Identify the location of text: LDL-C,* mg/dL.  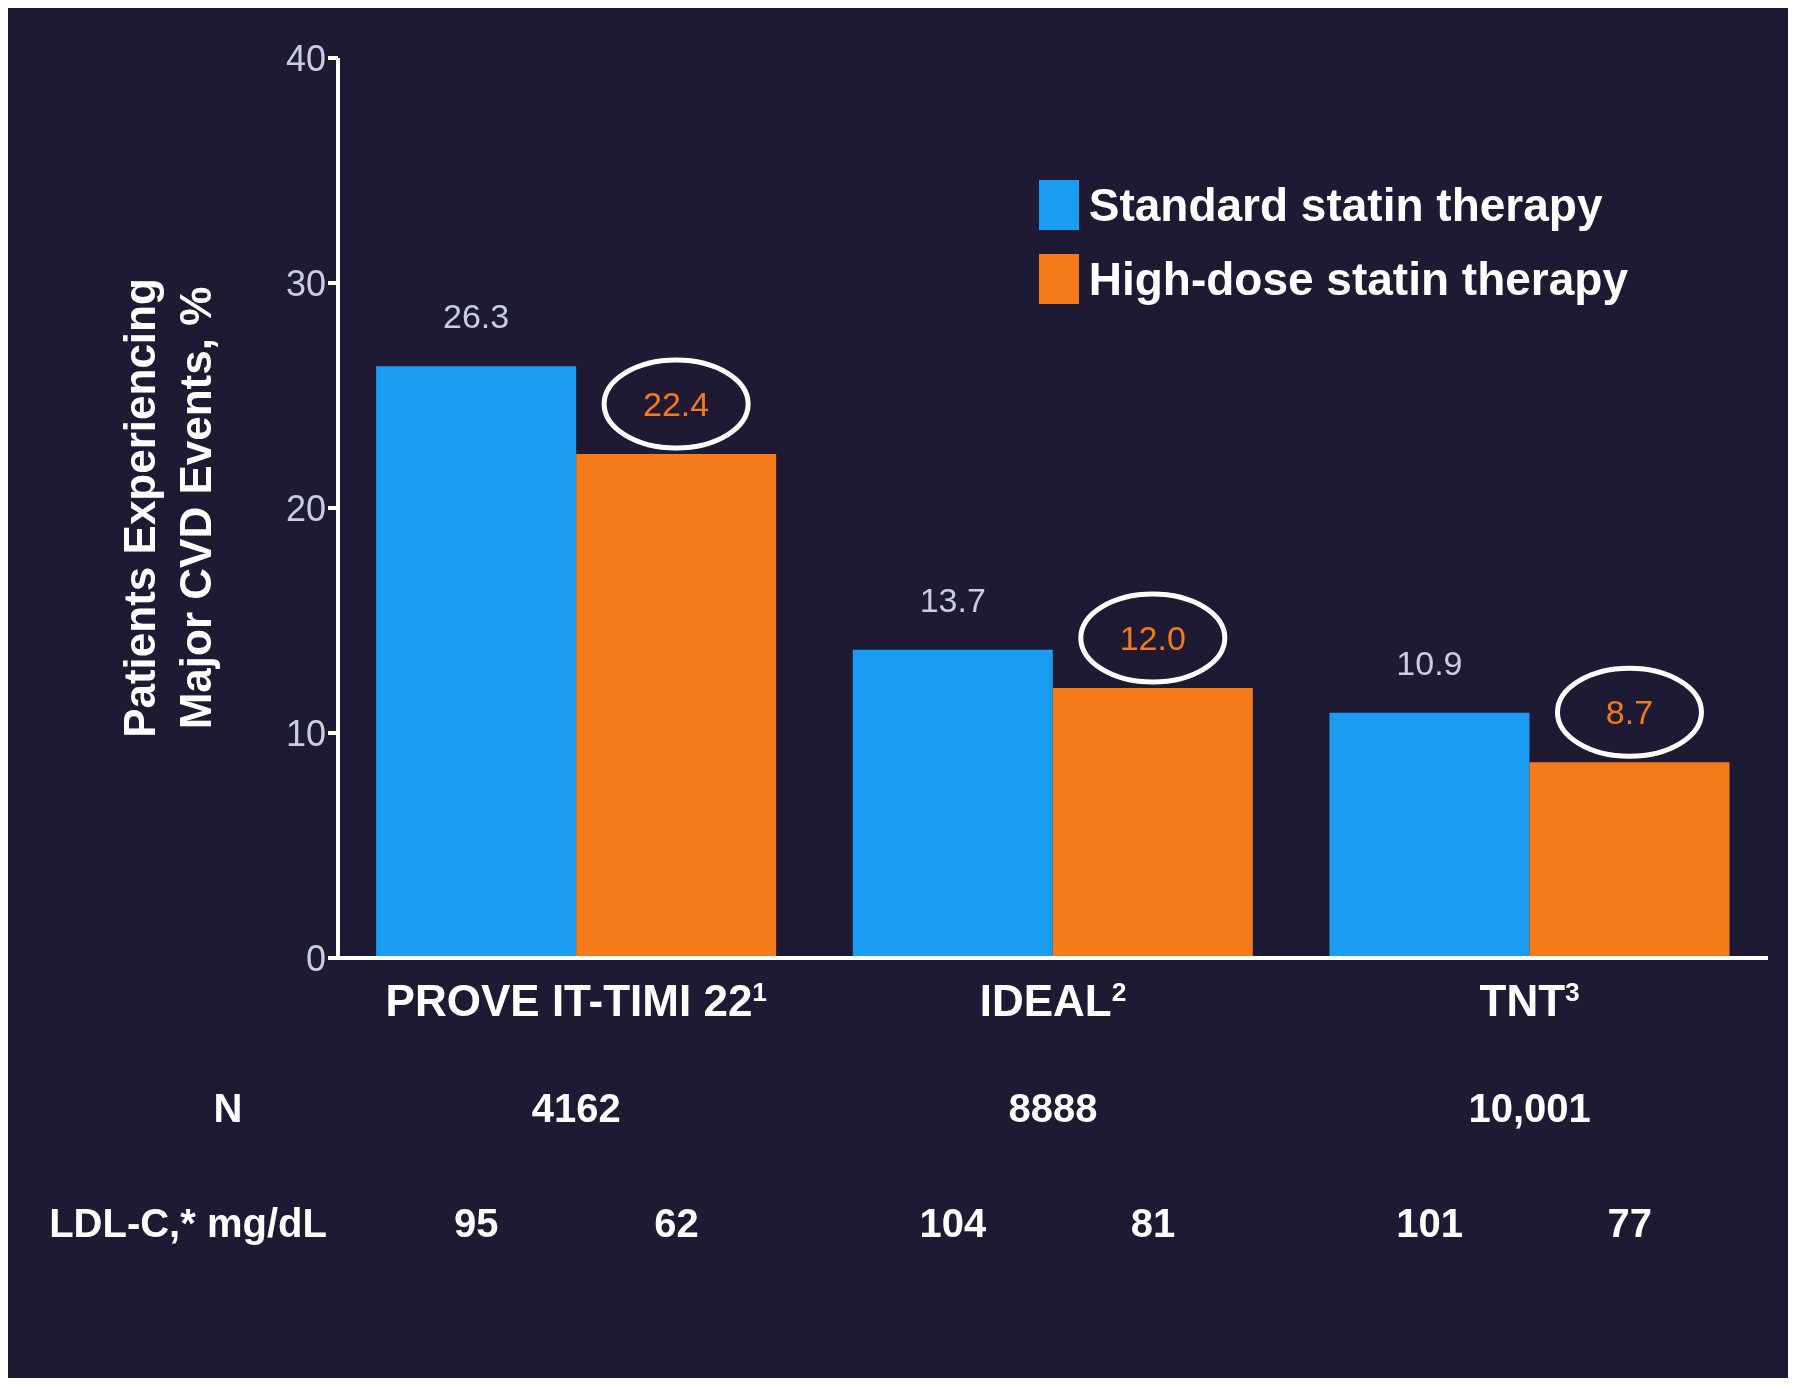
(188, 1223).